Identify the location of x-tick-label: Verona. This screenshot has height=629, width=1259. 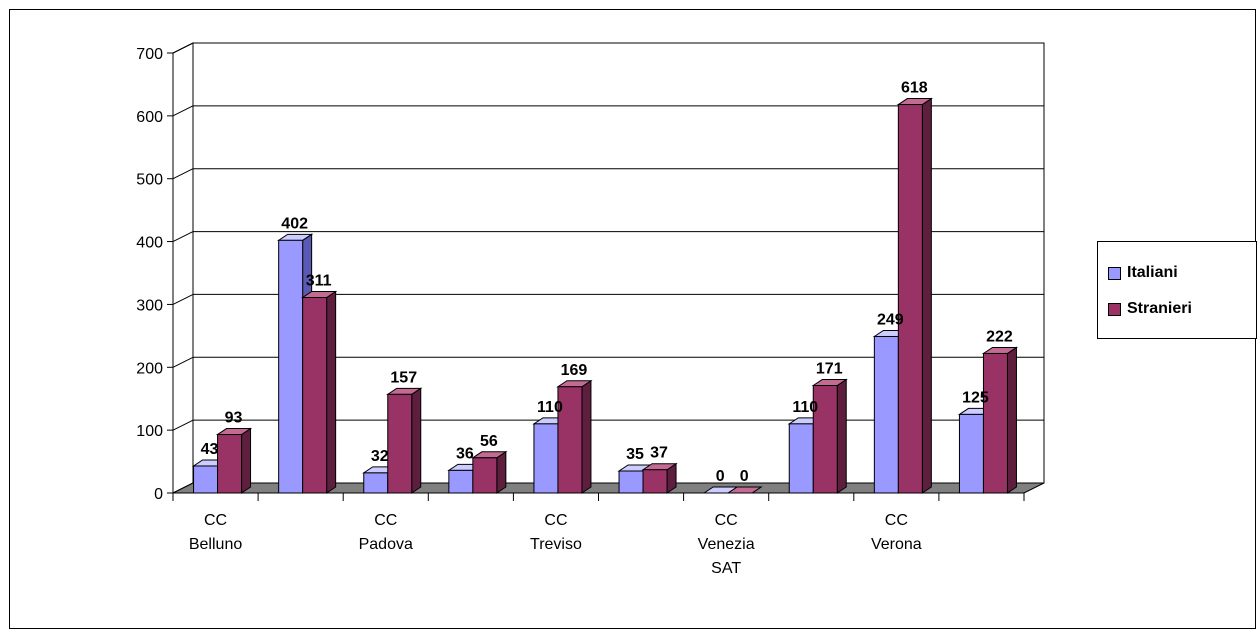
(896, 544).